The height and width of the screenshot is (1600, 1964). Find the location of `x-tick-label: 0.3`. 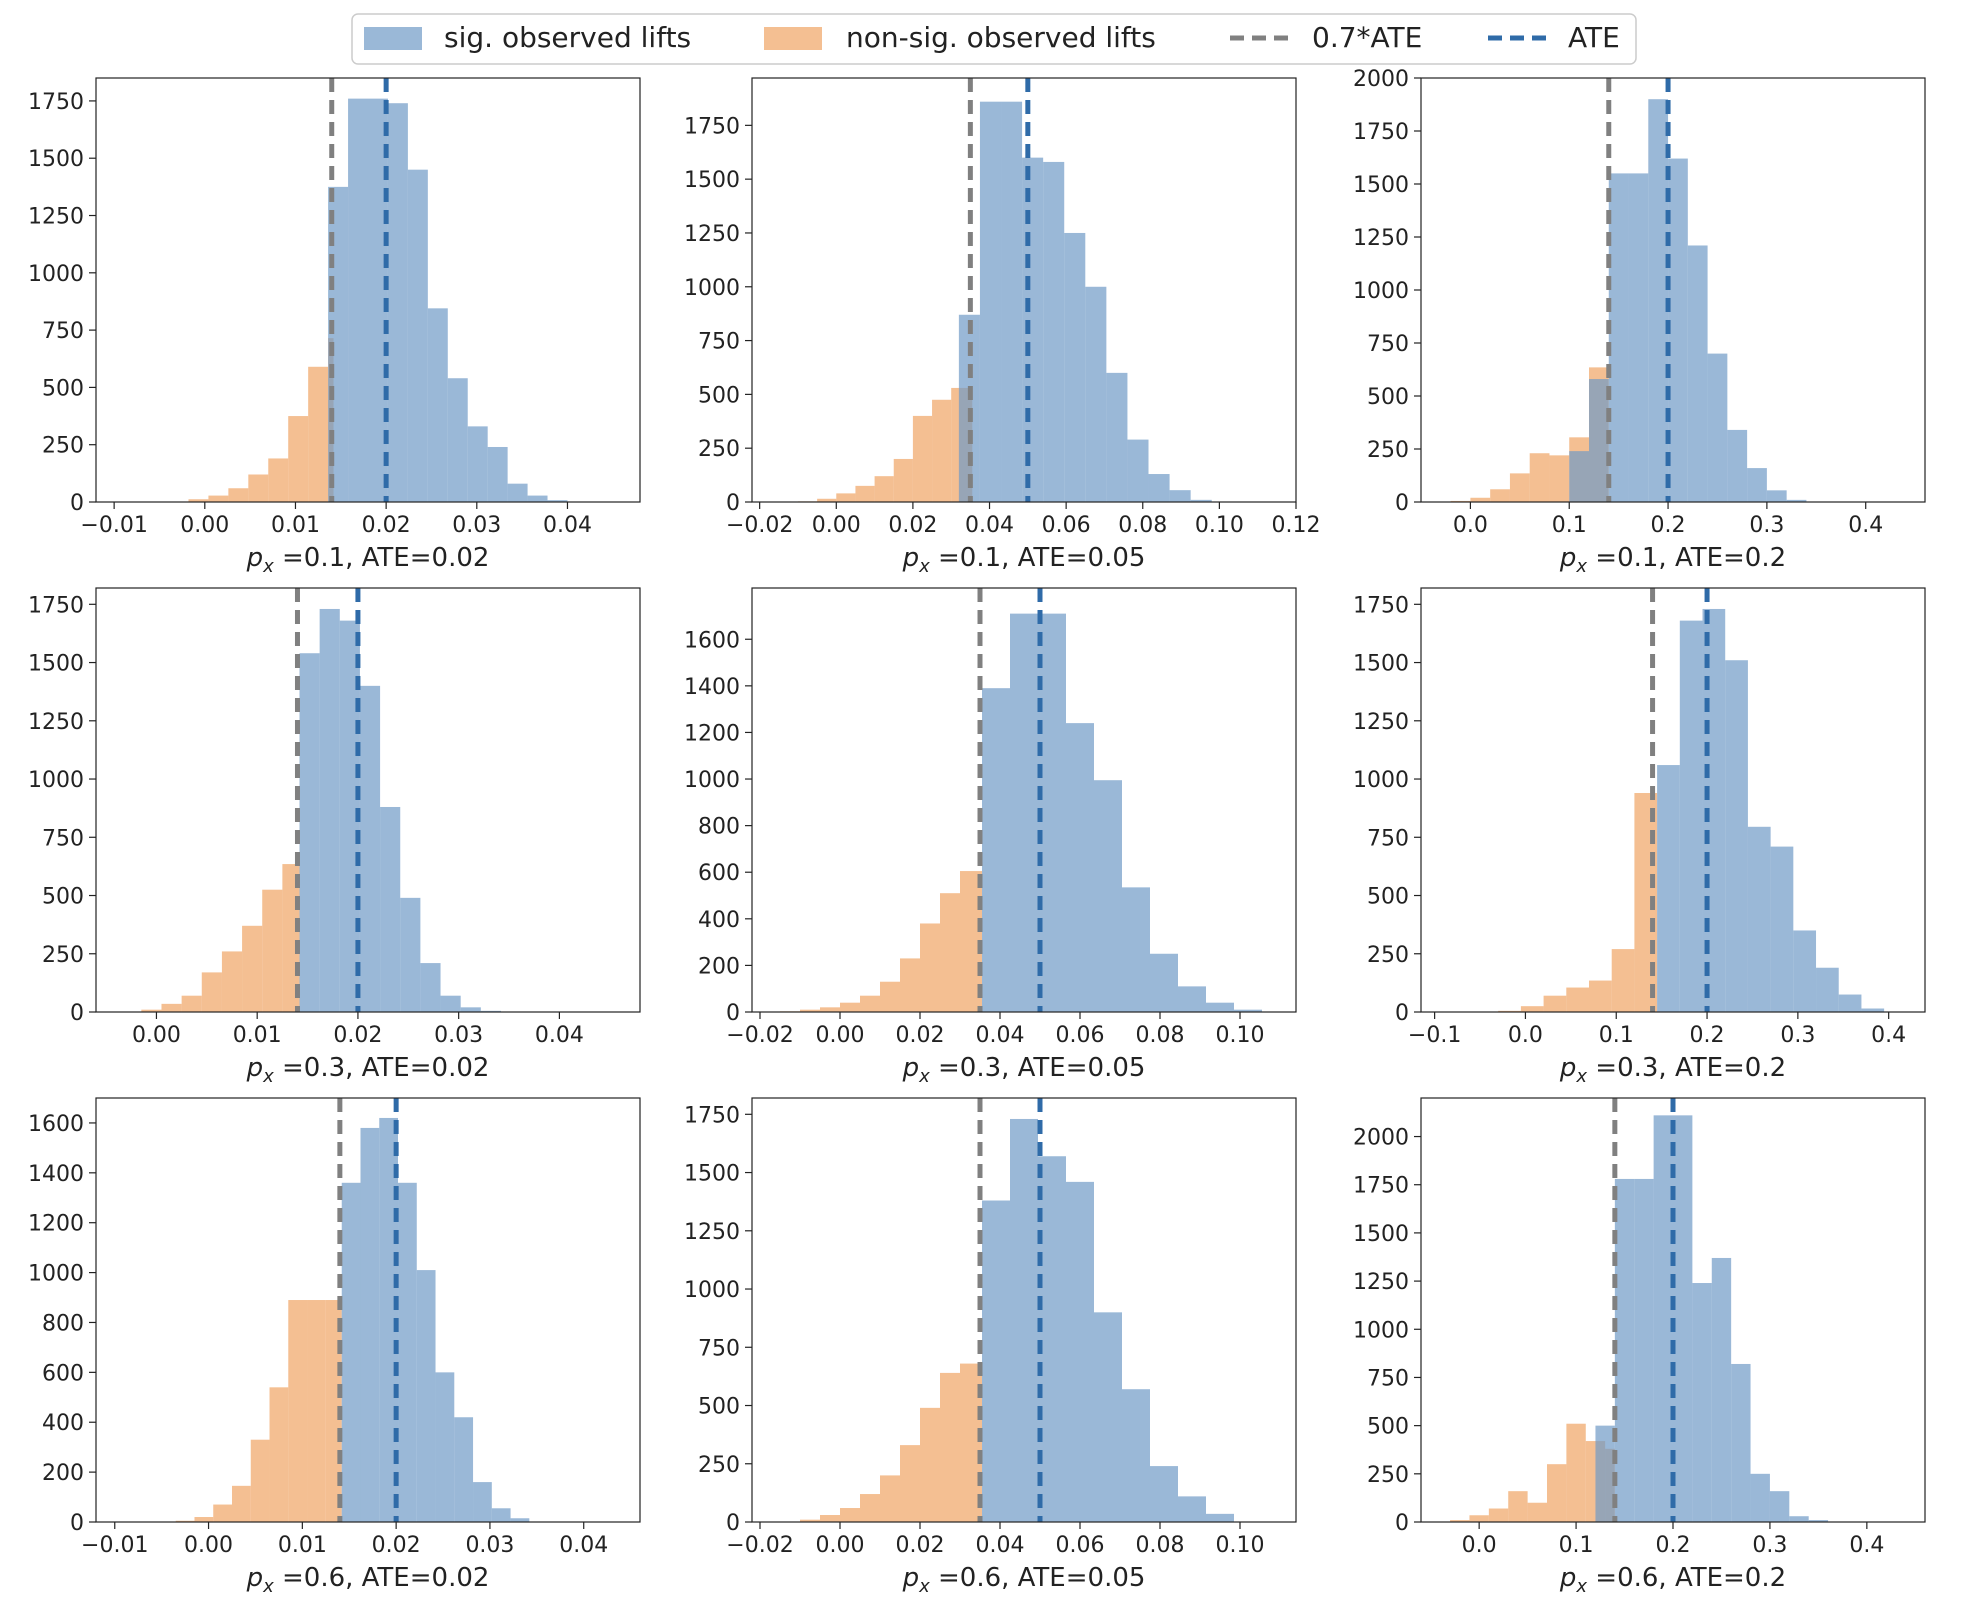

x-tick-label: 0.3 is located at coordinates (1797, 1035).